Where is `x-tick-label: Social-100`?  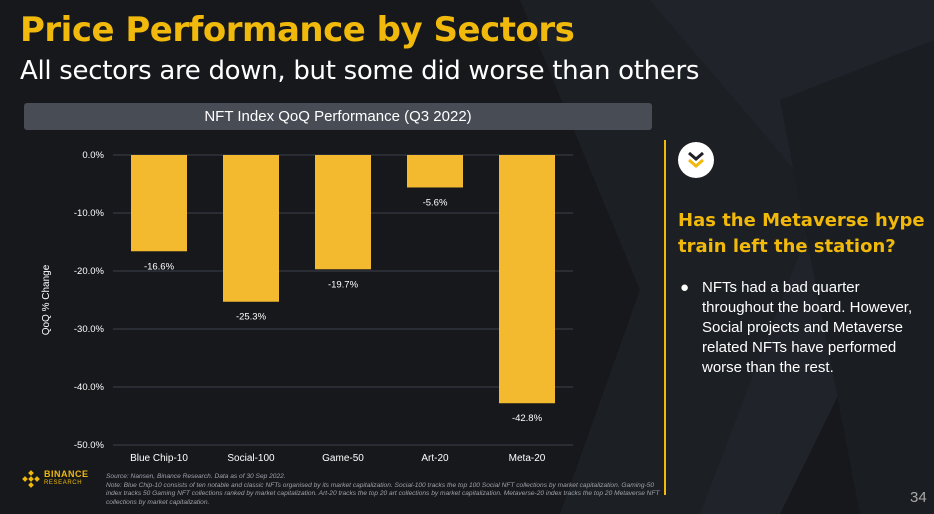 x-tick-label: Social-100 is located at coordinates (251, 458).